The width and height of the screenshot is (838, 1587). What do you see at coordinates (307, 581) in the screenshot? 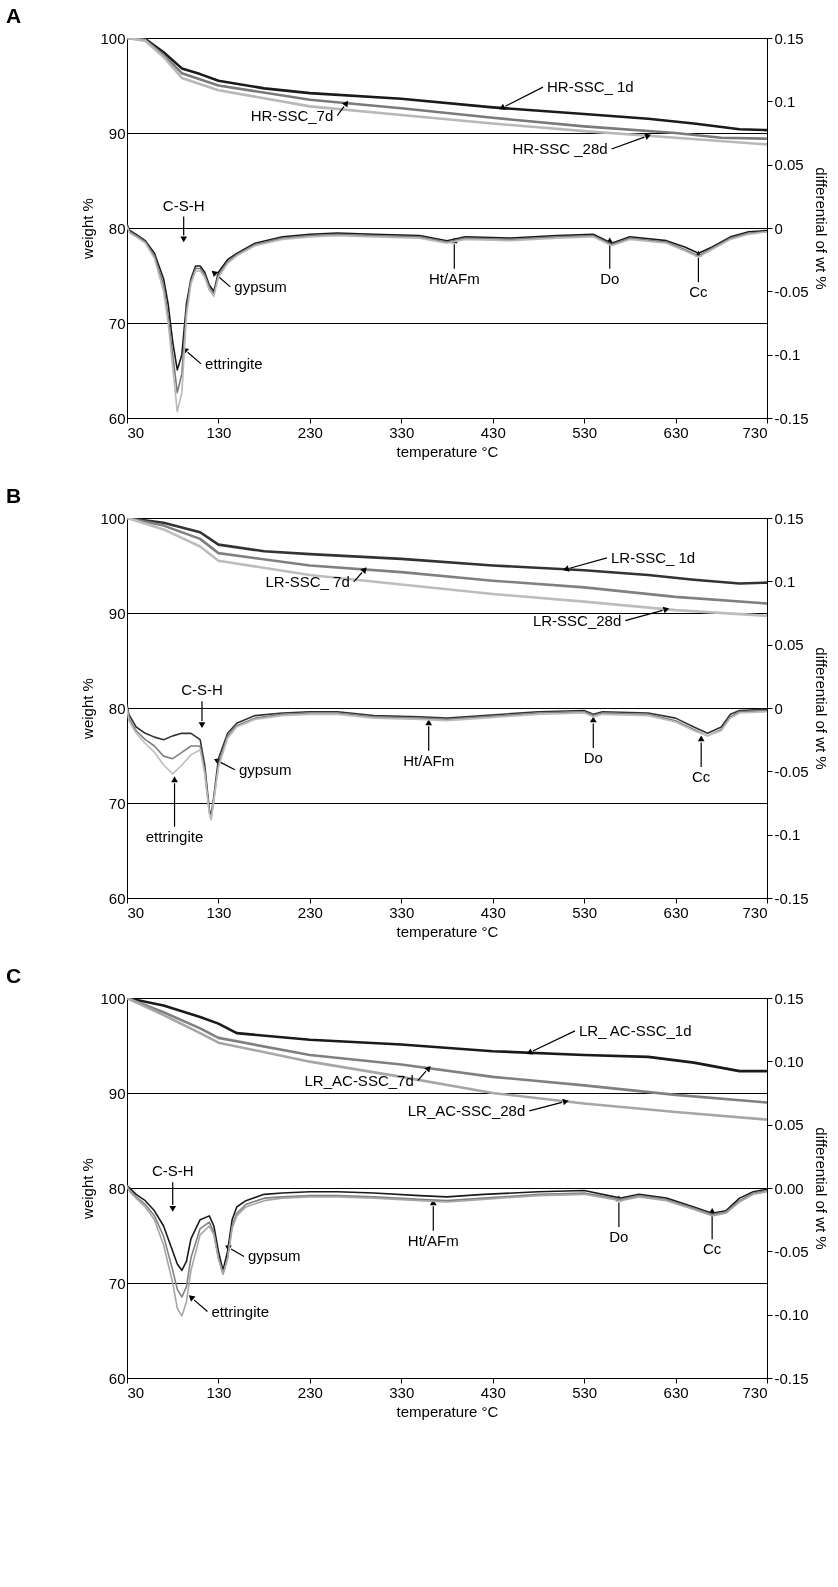
I see `series-label: LR-SSC_ 7d` at bounding box center [307, 581].